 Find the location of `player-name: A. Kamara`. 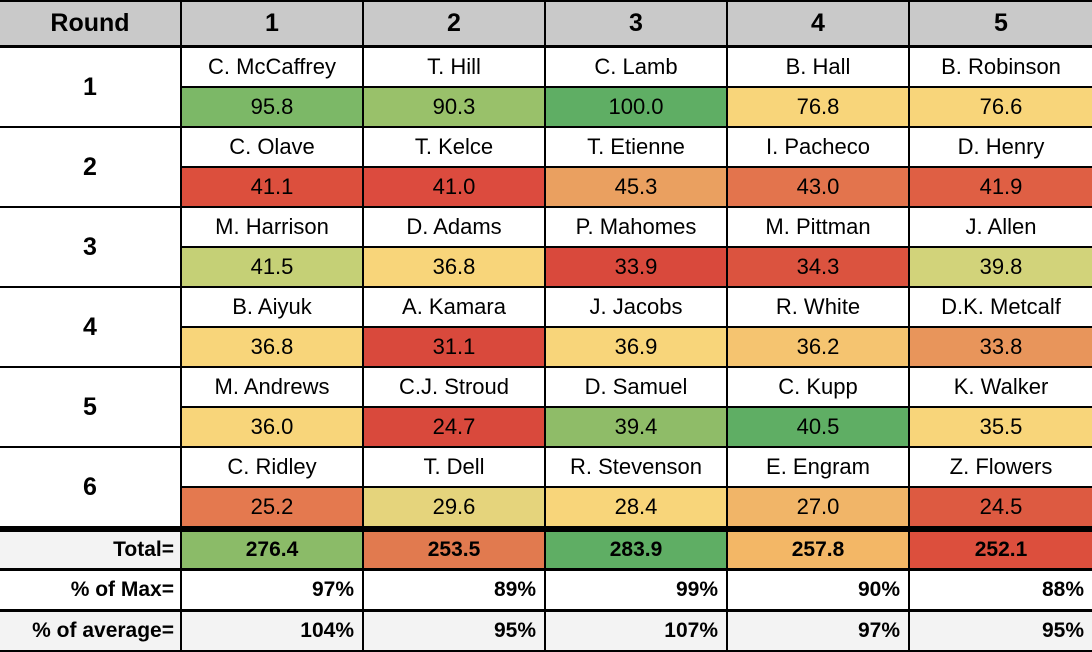

player-name: A. Kamara is located at coordinates (454, 307).